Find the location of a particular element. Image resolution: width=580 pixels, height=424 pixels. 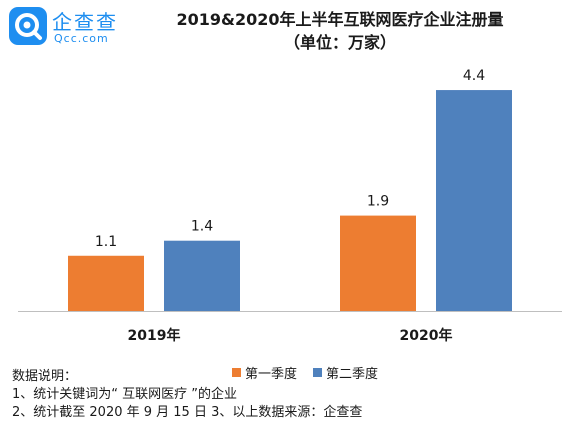

data-label-q2-1: 4.4 is located at coordinates (474, 76).